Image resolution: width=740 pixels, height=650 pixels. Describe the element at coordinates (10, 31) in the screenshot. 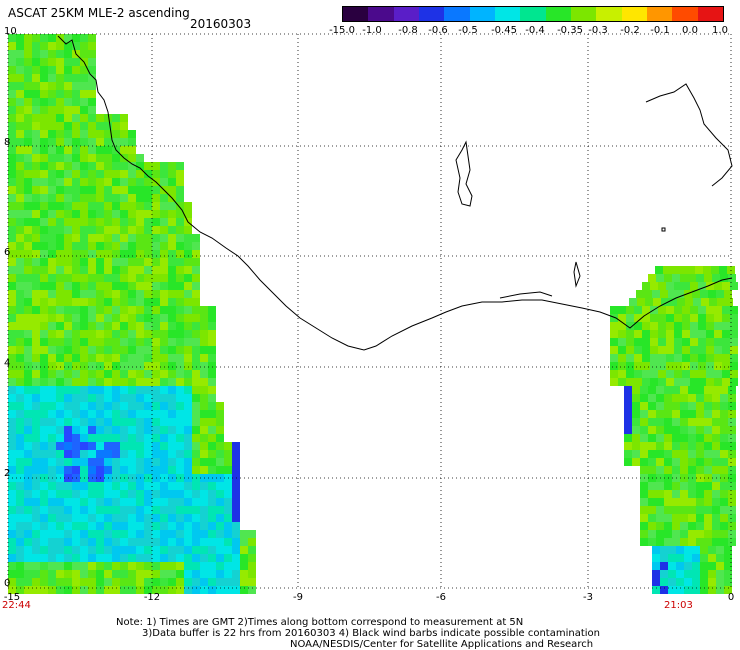

I see `y-tick-label: 10` at that location.